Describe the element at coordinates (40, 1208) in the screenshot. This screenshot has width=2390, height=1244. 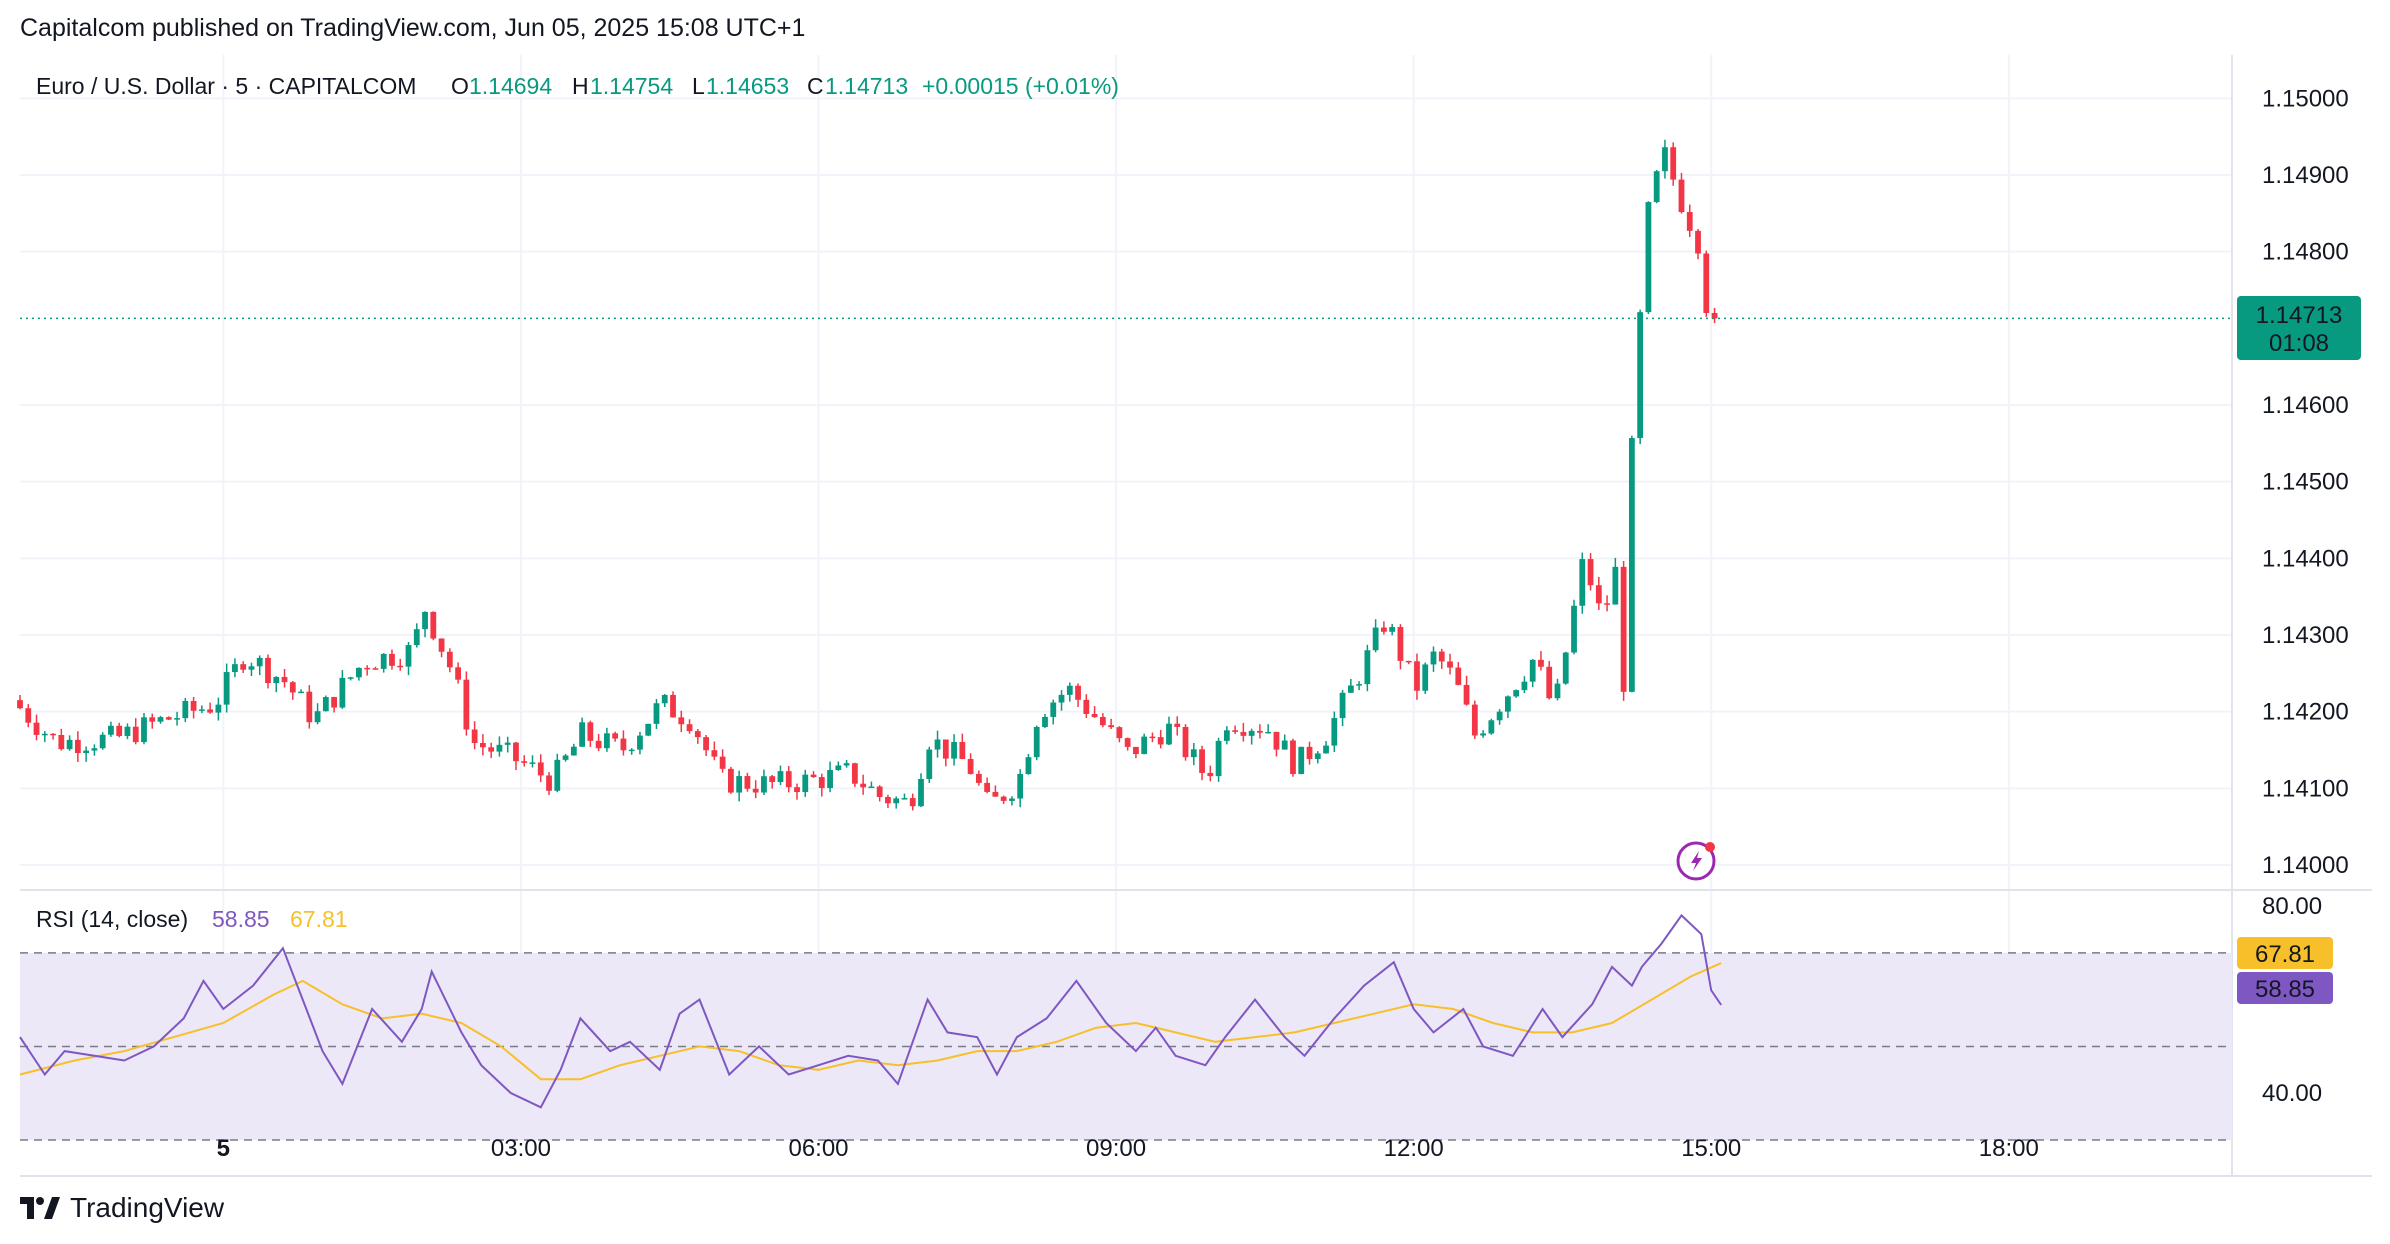
I see `tradingview-logo-icon` at that location.